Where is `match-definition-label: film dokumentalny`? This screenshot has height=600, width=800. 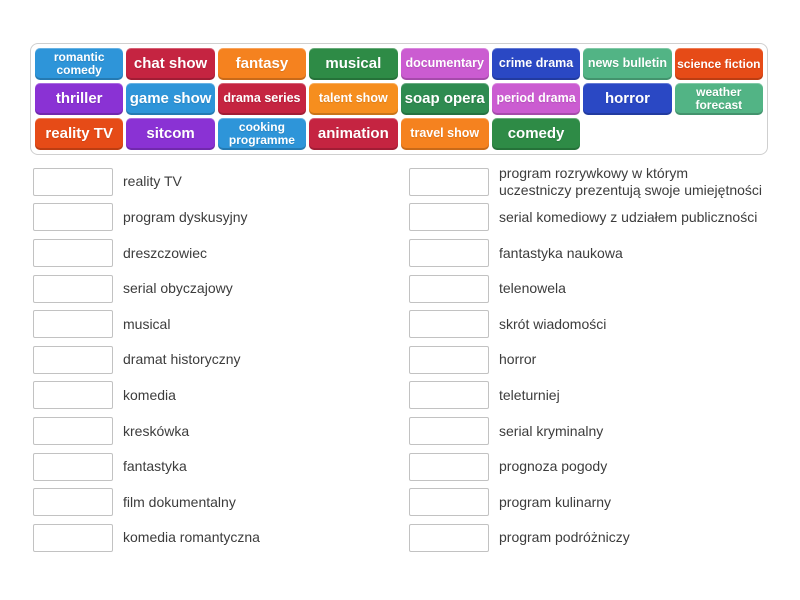 match-definition-label: film dokumentalny is located at coordinates (179, 501).